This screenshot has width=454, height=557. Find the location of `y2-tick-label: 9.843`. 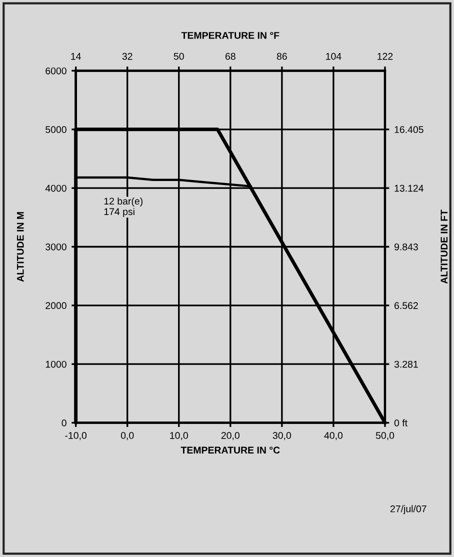

y2-tick-label: 9.843 is located at coordinates (406, 246).